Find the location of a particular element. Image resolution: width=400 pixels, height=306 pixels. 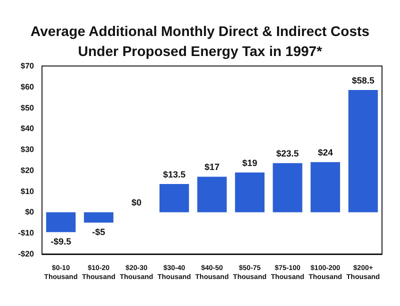

data-label: $17 is located at coordinates (212, 167).